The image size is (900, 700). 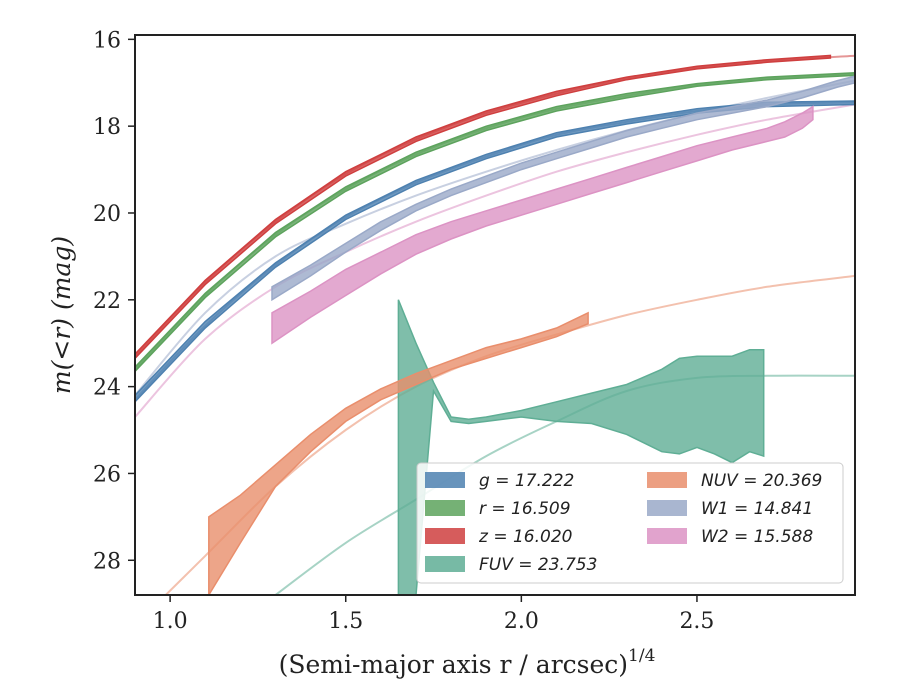 What do you see at coordinates (345, 621) in the screenshot?
I see `x-tick-label: 1.5` at bounding box center [345, 621].